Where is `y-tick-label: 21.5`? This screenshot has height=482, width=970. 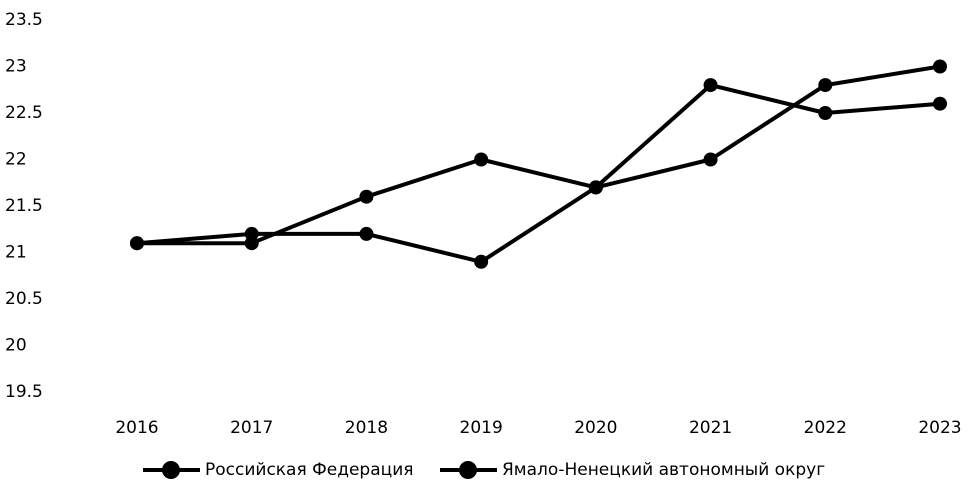
y-tick-label: 21.5 is located at coordinates (24, 206).